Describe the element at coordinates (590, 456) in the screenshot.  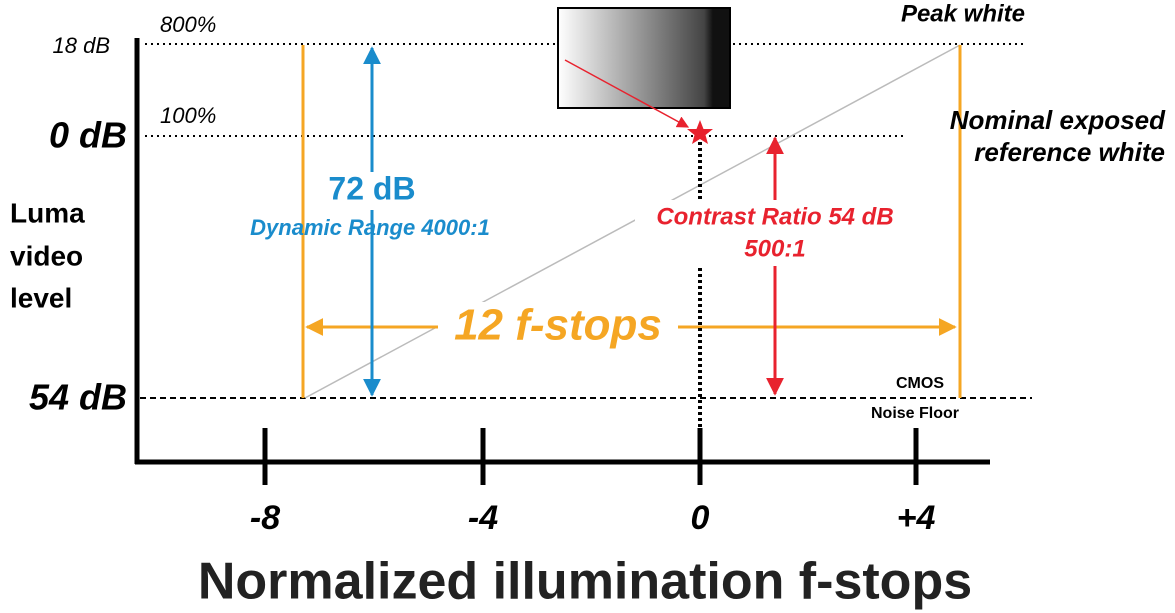
I see `ticks` at that location.